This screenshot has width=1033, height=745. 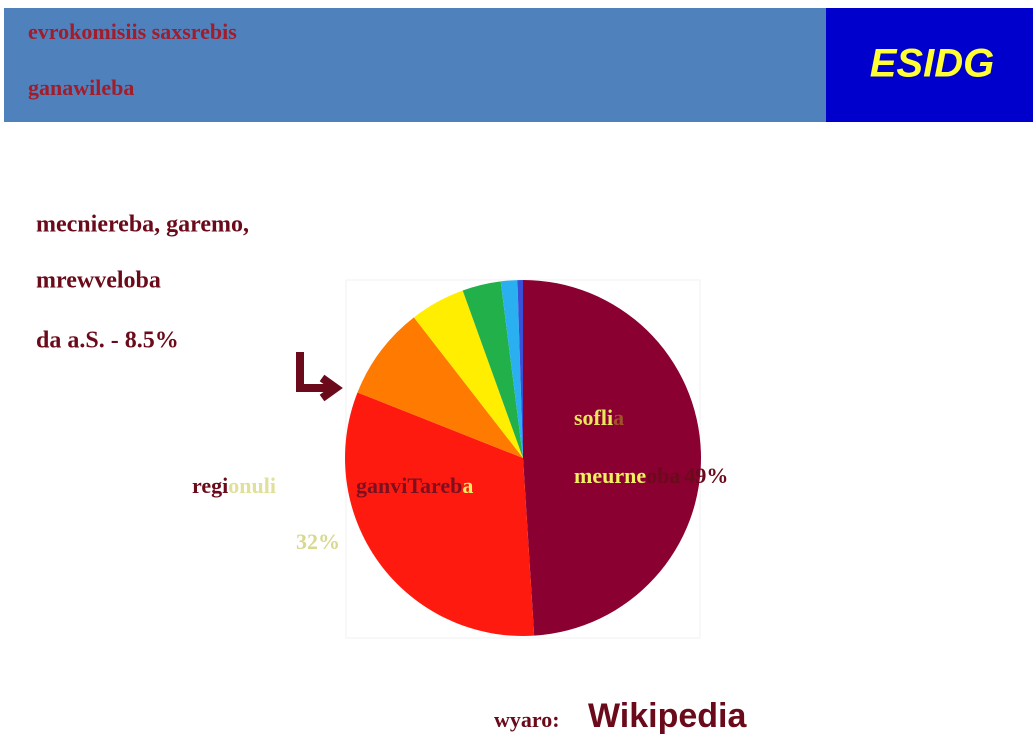 I want to click on side-note: mrewveloba, so click(x=98, y=281).